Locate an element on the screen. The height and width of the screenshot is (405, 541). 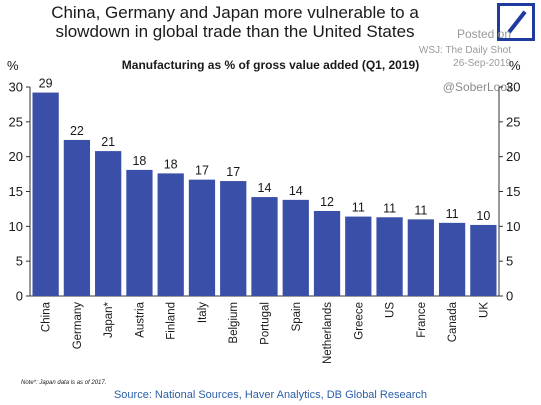
data-label: 12 is located at coordinates (327, 202).